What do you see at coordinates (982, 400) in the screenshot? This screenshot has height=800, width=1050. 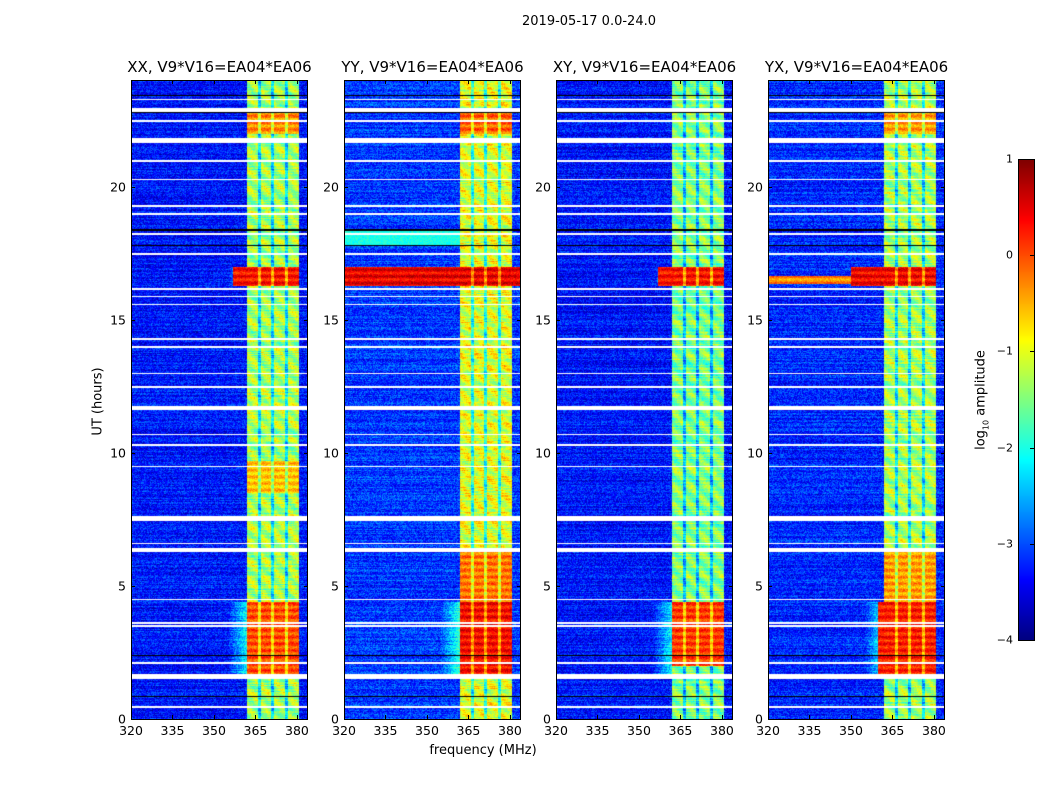 I see `colorbar-label: log10 amplitude` at bounding box center [982, 400].